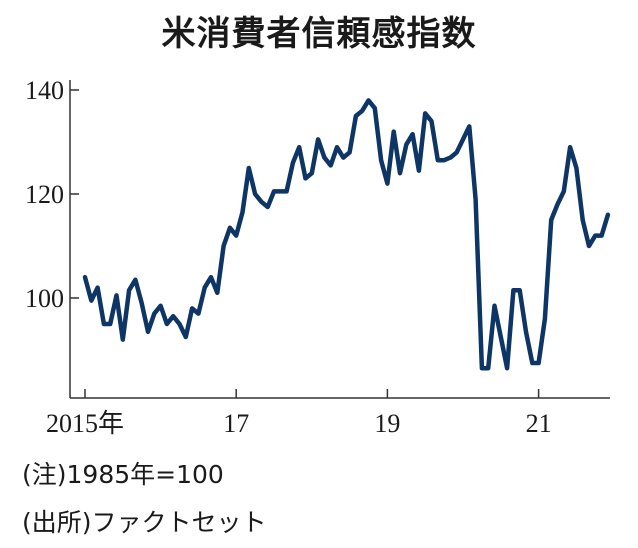 The width and height of the screenshot is (638, 548). What do you see at coordinates (44, 90) in the screenshot?
I see `y-tick-label: 140` at bounding box center [44, 90].